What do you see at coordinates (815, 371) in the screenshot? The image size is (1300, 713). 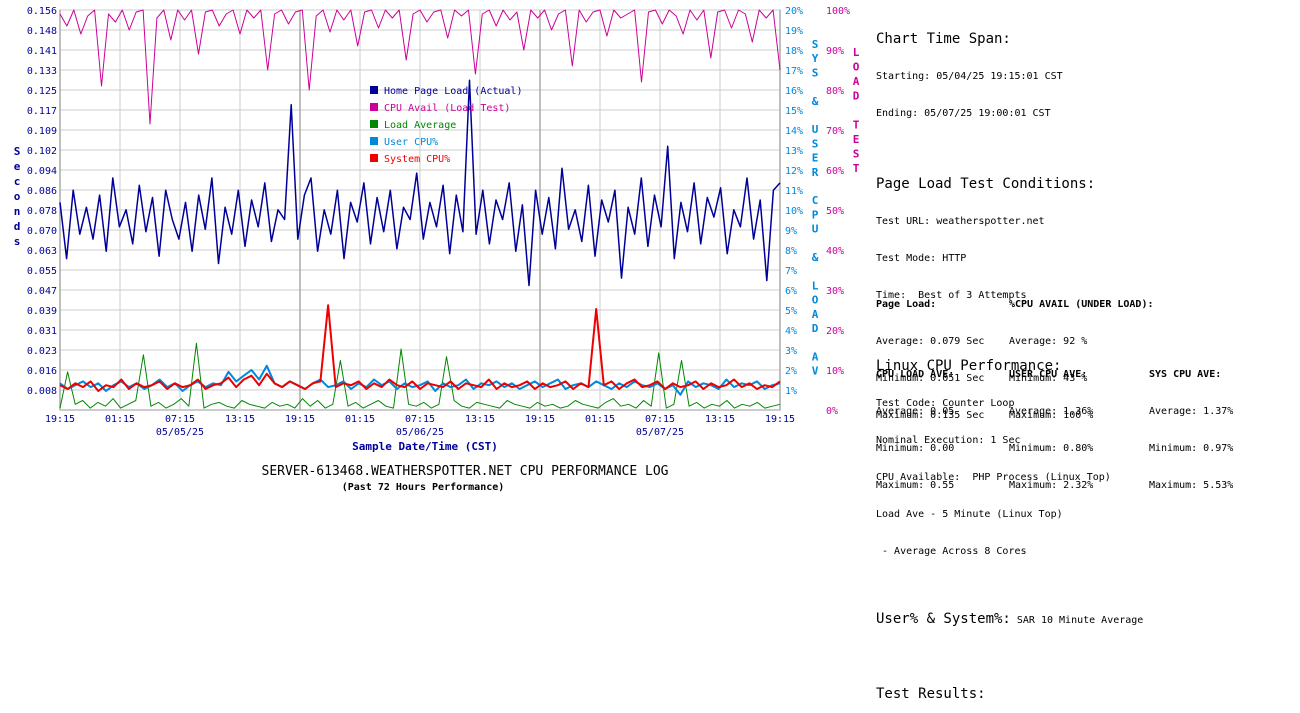 I see `y-right1-label-char: V` at bounding box center [815, 371].